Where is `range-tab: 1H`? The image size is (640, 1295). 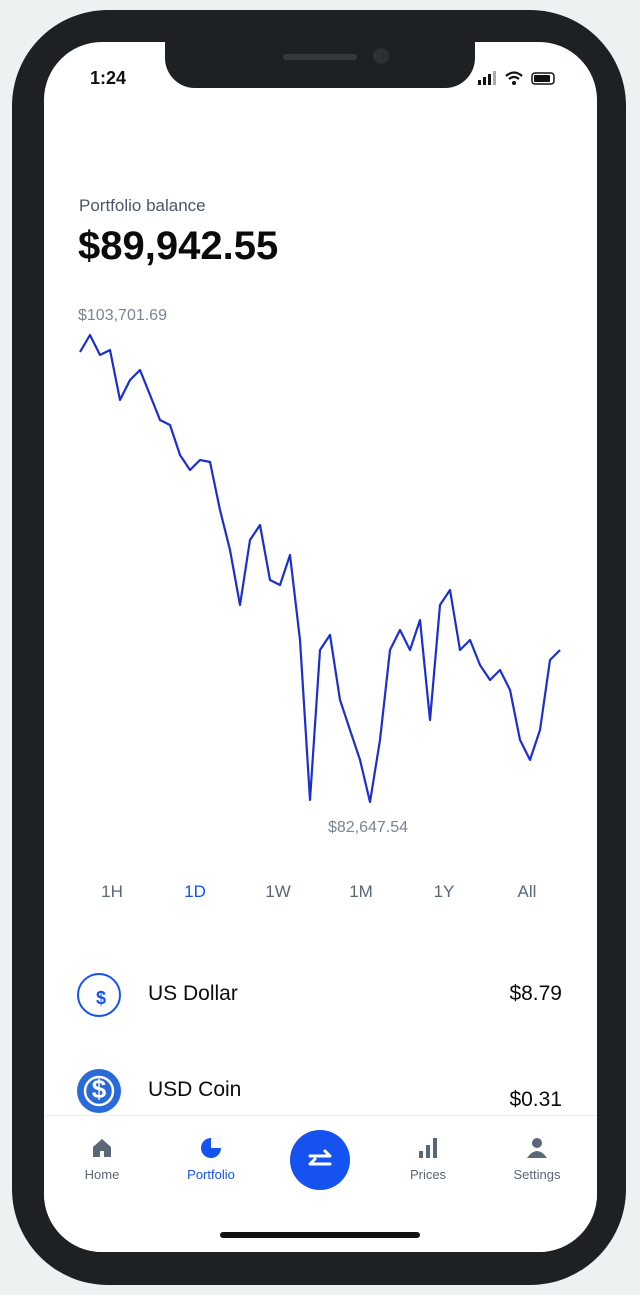
range-tab: 1H is located at coordinates (112, 891).